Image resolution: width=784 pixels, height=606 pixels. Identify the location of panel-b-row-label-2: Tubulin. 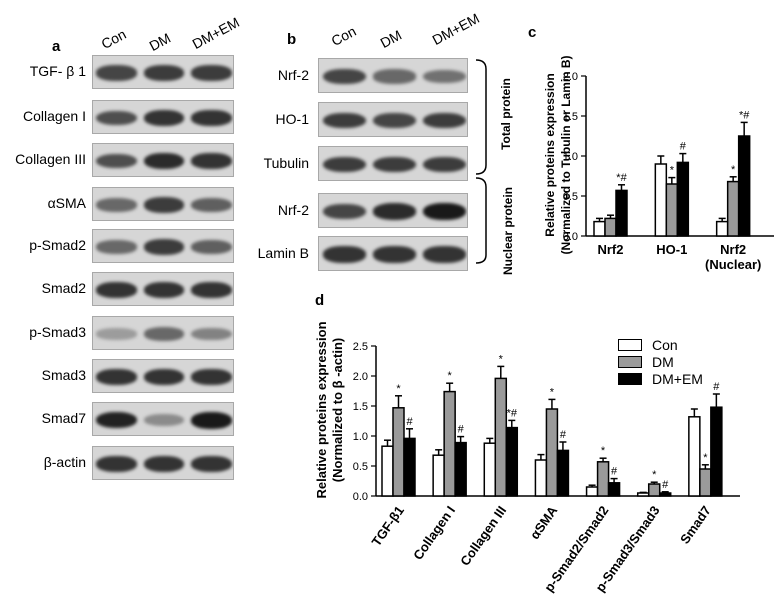
(286, 162).